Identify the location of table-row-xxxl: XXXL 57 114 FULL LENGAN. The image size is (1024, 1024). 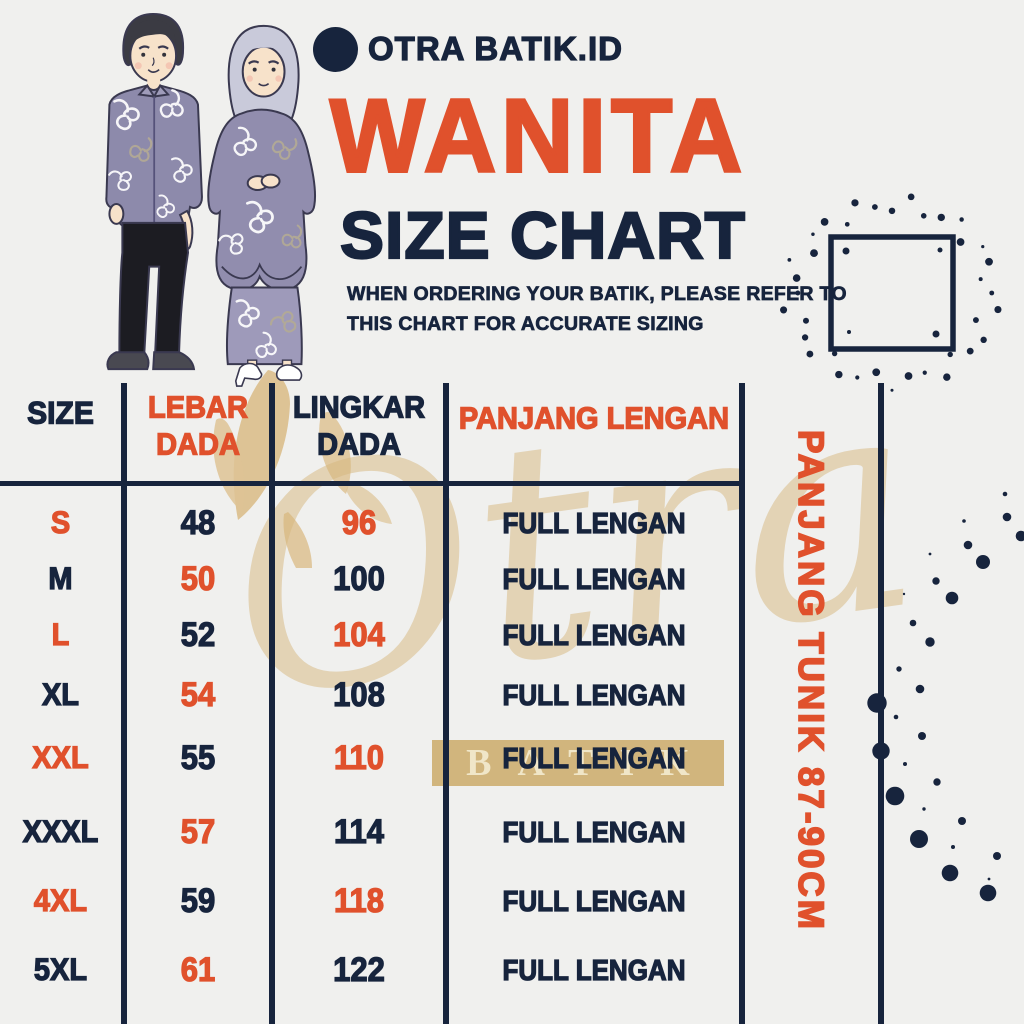
(372, 831).